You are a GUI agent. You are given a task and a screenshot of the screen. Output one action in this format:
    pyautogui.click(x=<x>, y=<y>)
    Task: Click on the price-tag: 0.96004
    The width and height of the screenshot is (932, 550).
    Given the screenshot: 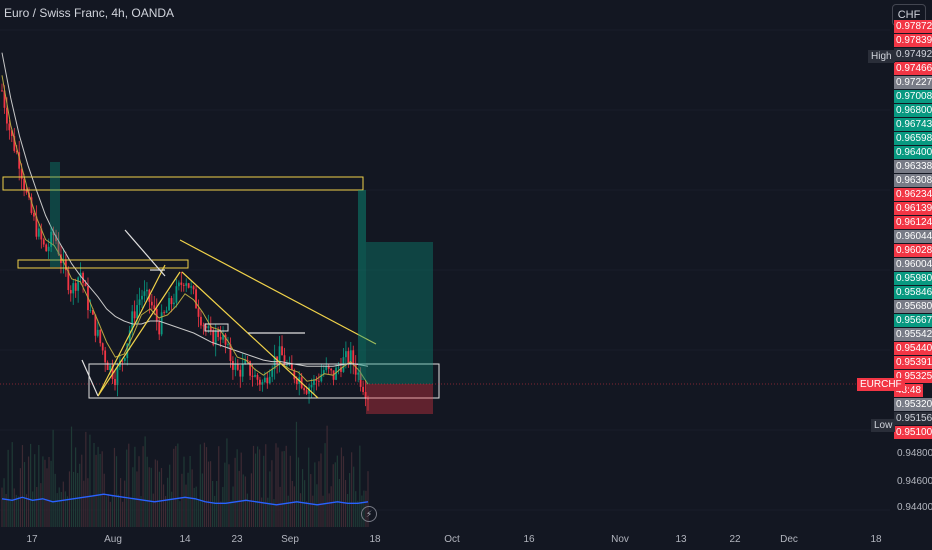 What is the action you would take?
    pyautogui.click(x=913, y=264)
    